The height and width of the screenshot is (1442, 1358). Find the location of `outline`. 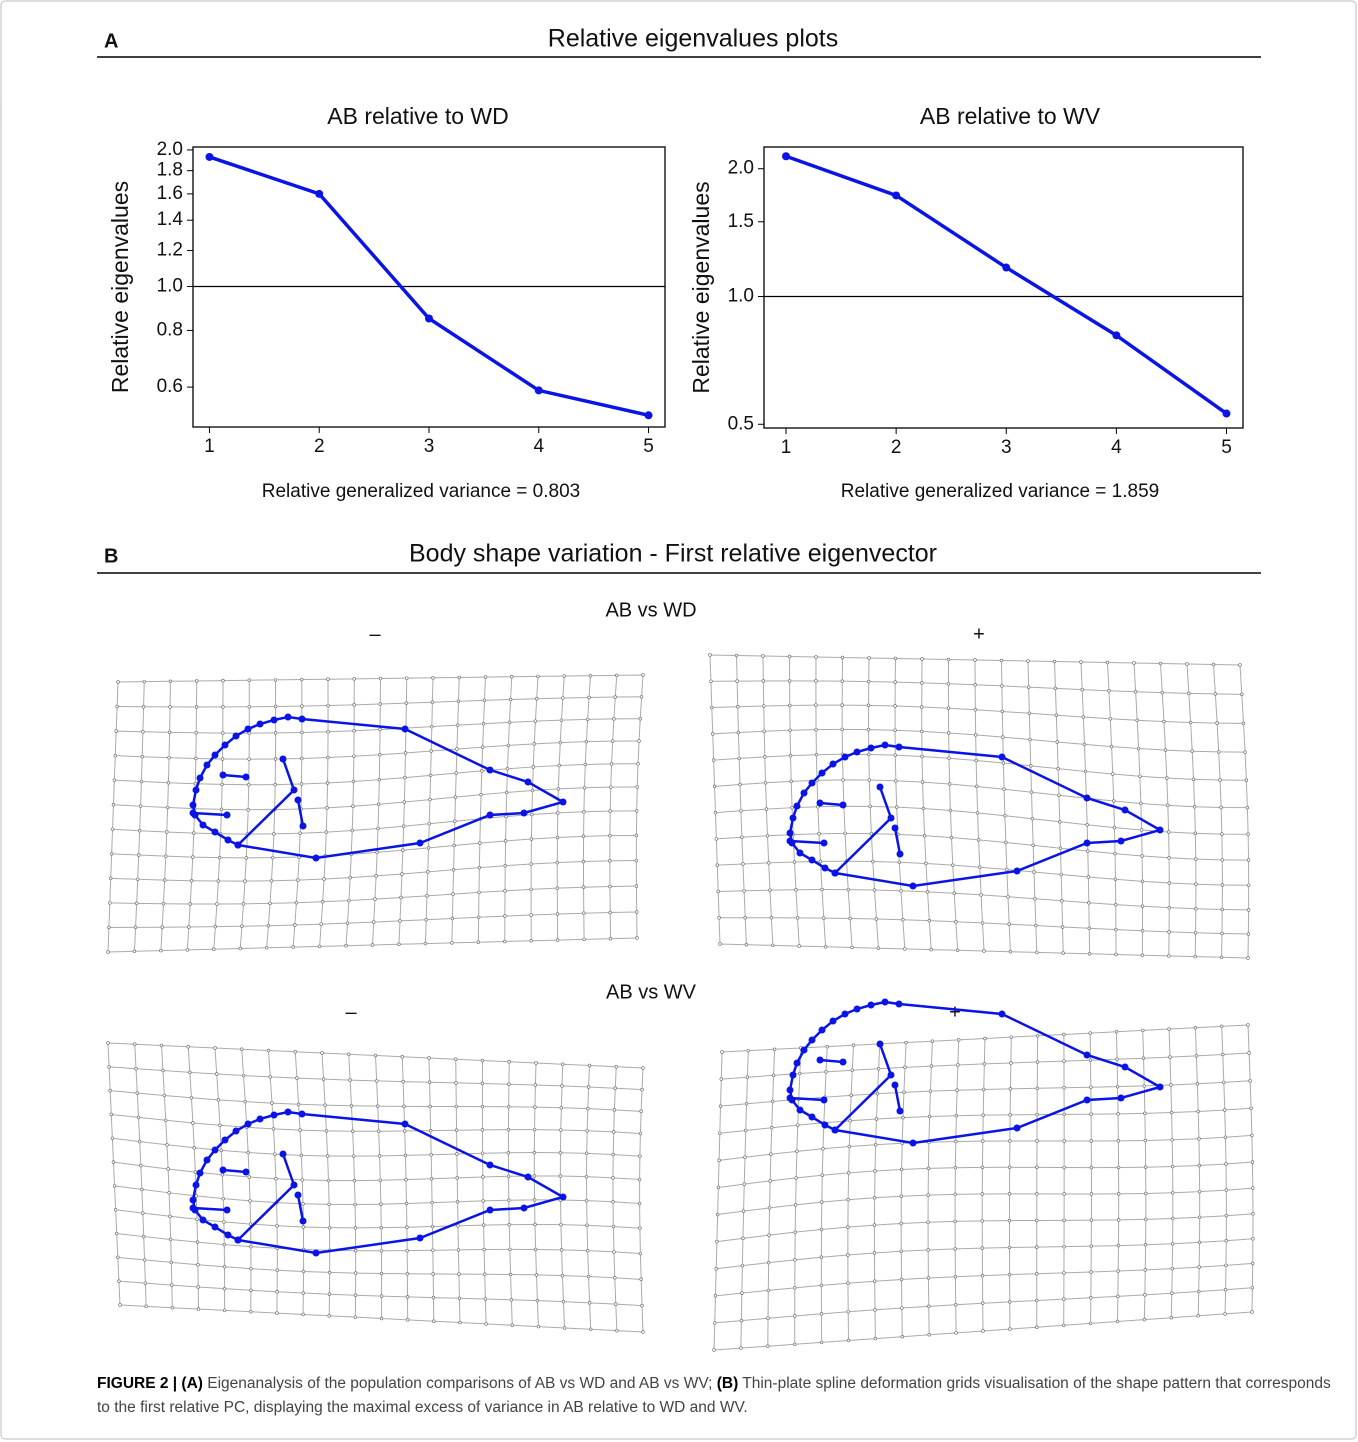

outline is located at coordinates (379, 1182).